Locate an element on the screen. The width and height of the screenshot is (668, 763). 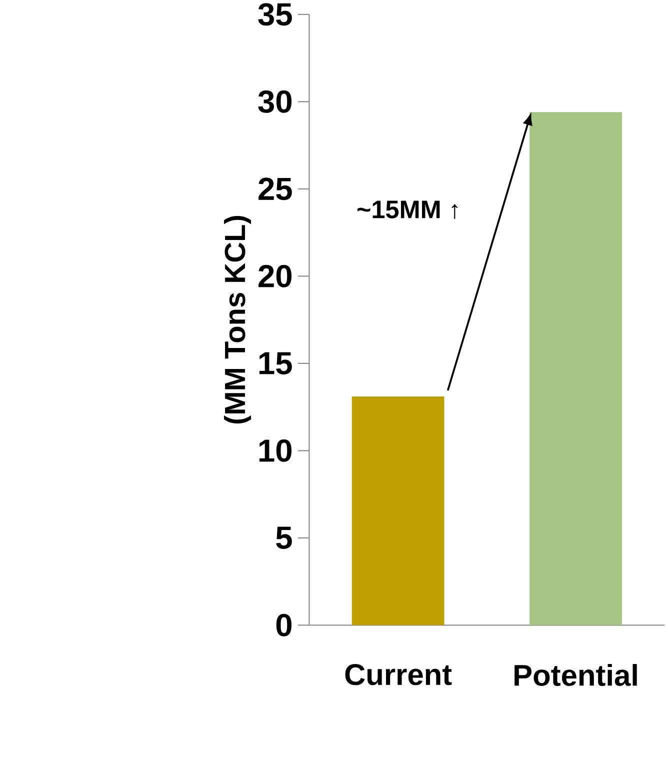
y-tick-label: 20 is located at coordinates (275, 276).